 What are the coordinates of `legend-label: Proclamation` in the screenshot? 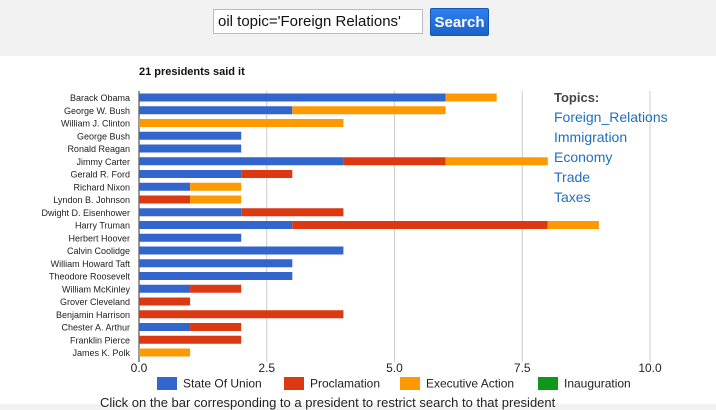 It's located at (345, 384).